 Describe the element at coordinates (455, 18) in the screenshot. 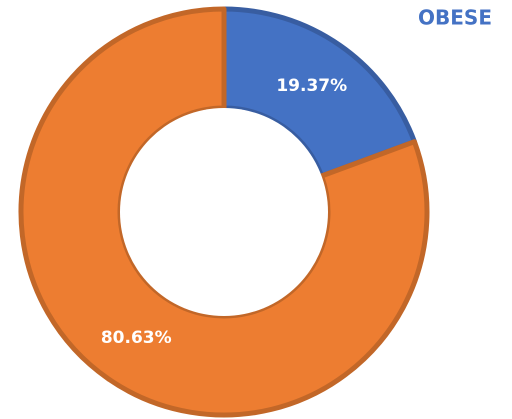

I see `chart-title: OBESE` at that location.